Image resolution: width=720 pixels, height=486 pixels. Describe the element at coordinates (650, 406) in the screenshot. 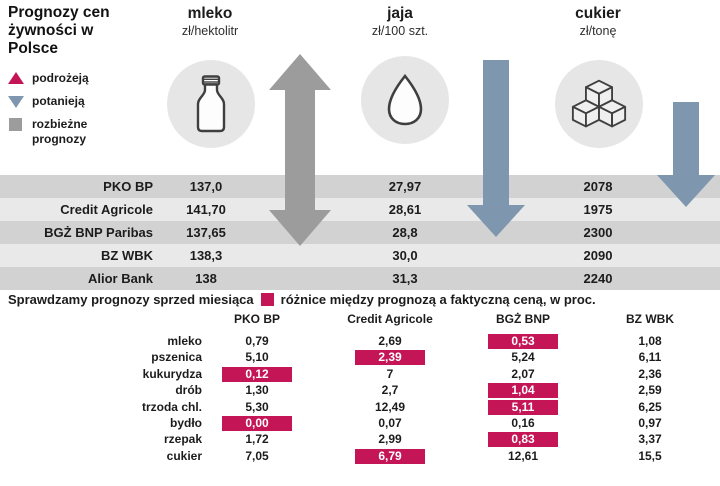

I see `value-bzwbk: 6,25` at that location.